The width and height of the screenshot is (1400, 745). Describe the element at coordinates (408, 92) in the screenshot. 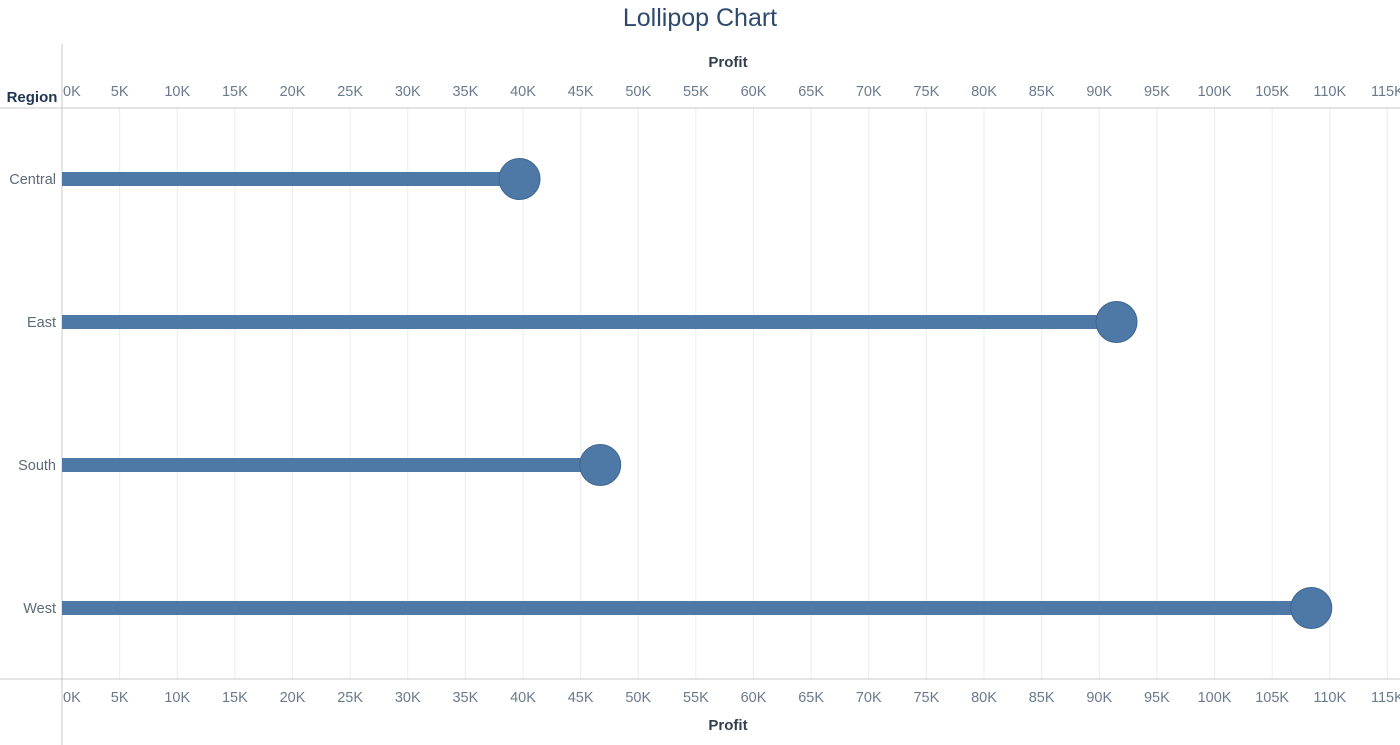

I see `top-x-tick-label: 30K` at that location.